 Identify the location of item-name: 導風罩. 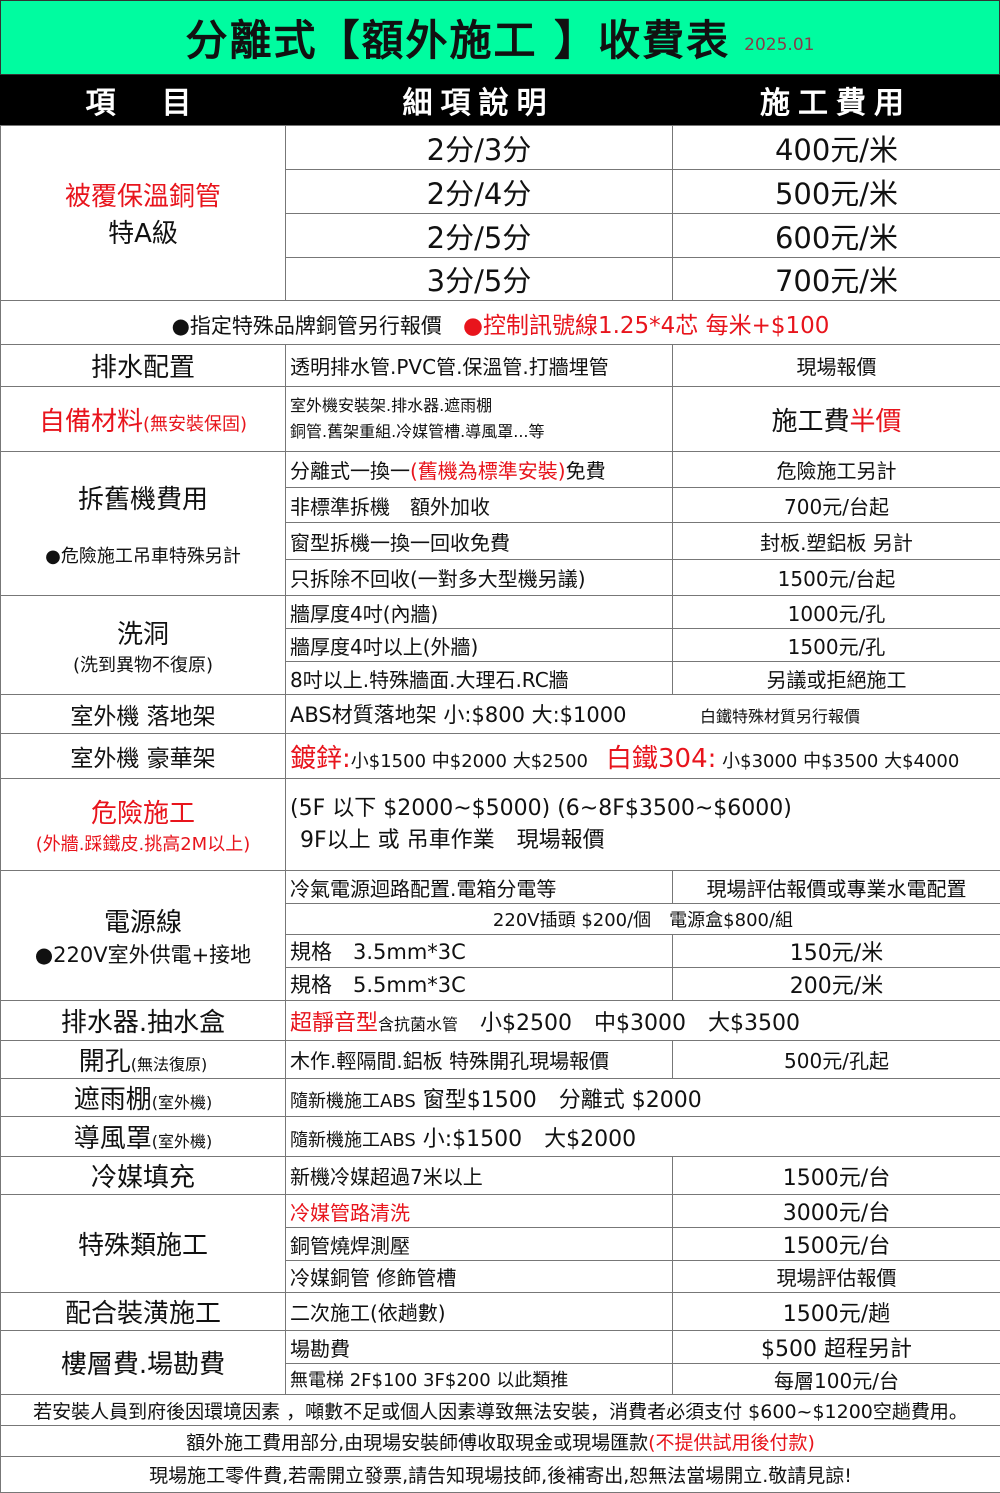
(113, 1139).